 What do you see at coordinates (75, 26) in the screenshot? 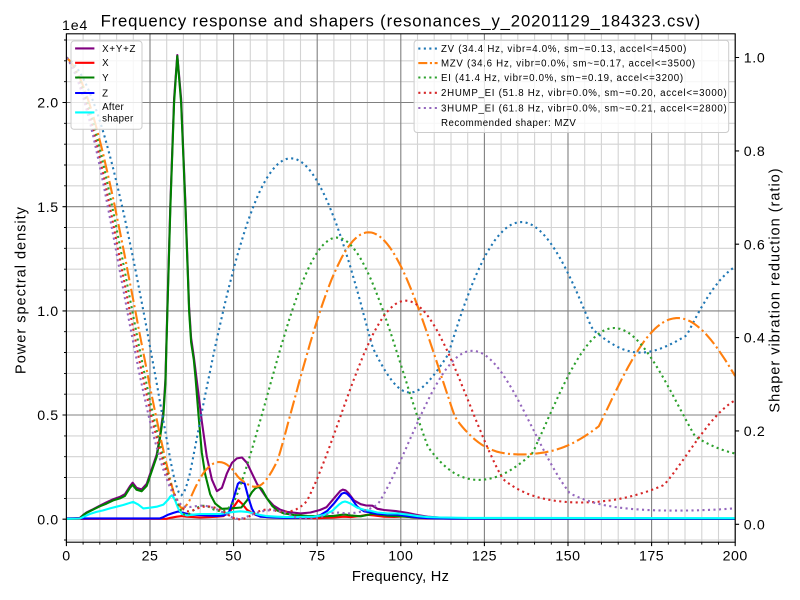
I see `svg-text: 1e4` at bounding box center [75, 26].